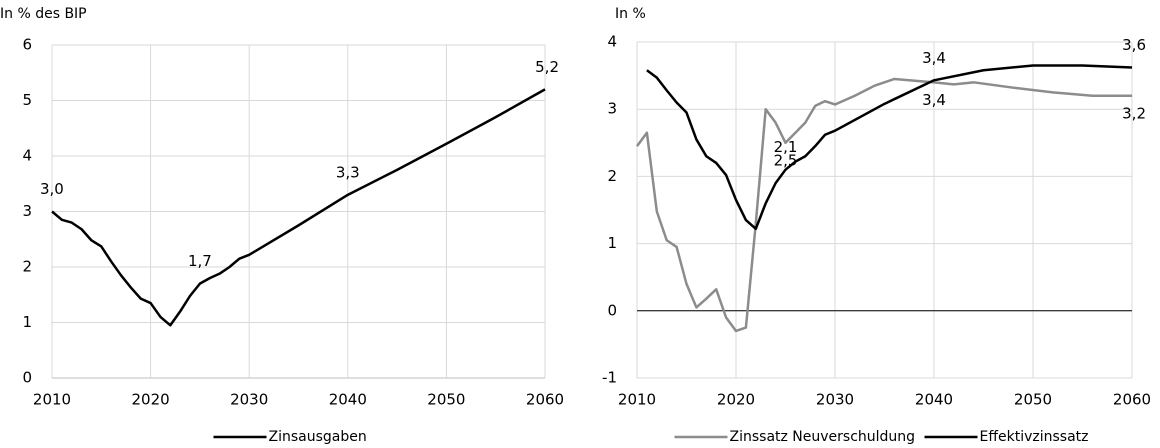 This screenshot has width=1160, height=448. What do you see at coordinates (1134, 45) in the screenshot?
I see `data-label: 3,6` at bounding box center [1134, 45].